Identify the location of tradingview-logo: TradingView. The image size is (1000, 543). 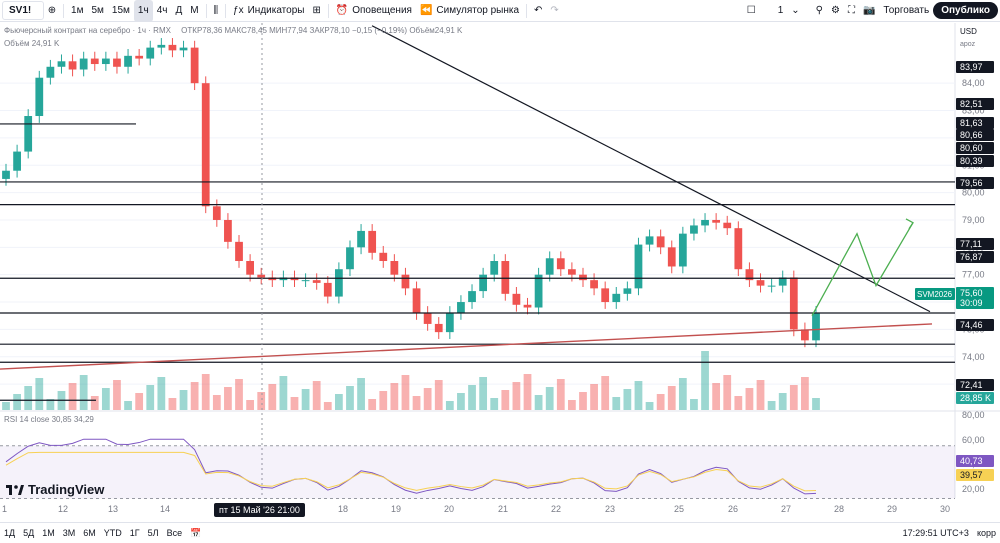
(55, 489).